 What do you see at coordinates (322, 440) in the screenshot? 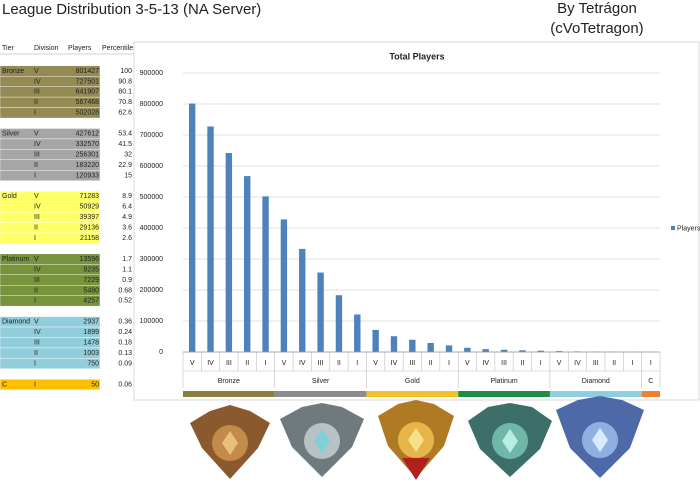
I see `silver-emblem` at bounding box center [322, 440].